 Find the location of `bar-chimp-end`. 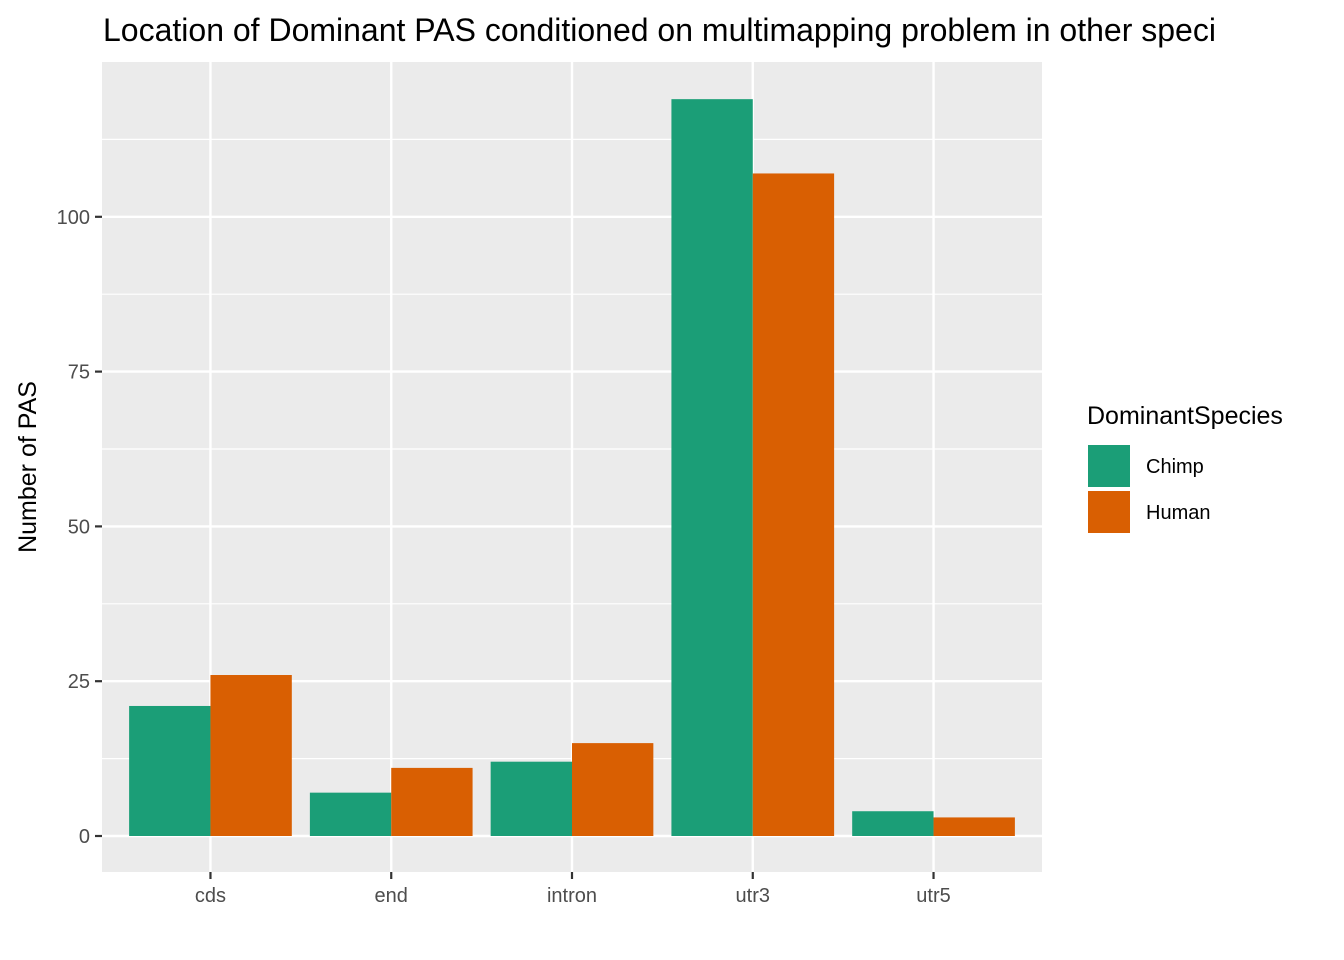

bar-chimp-end is located at coordinates (350, 814).